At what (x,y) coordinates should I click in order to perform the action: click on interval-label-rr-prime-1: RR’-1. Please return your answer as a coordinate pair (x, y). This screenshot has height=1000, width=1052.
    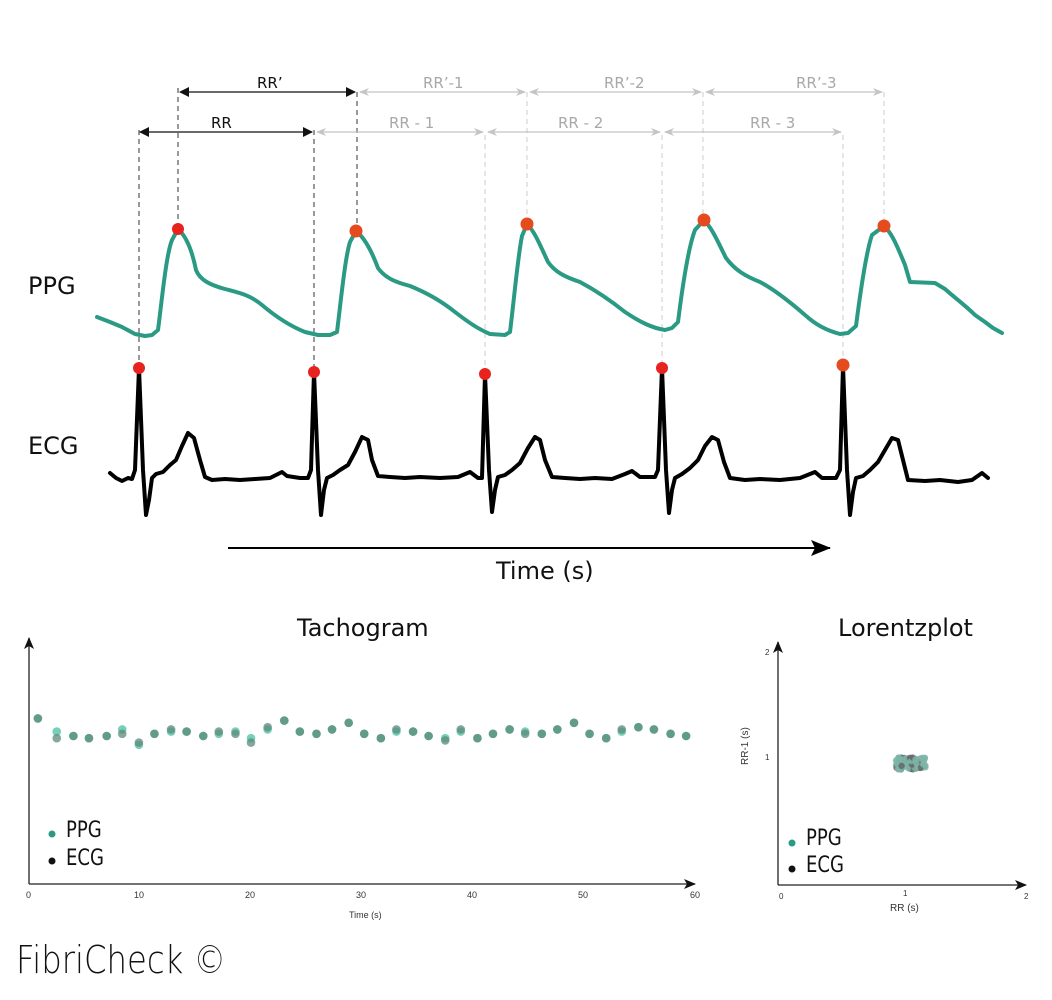
    Looking at the image, I should click on (443, 83).